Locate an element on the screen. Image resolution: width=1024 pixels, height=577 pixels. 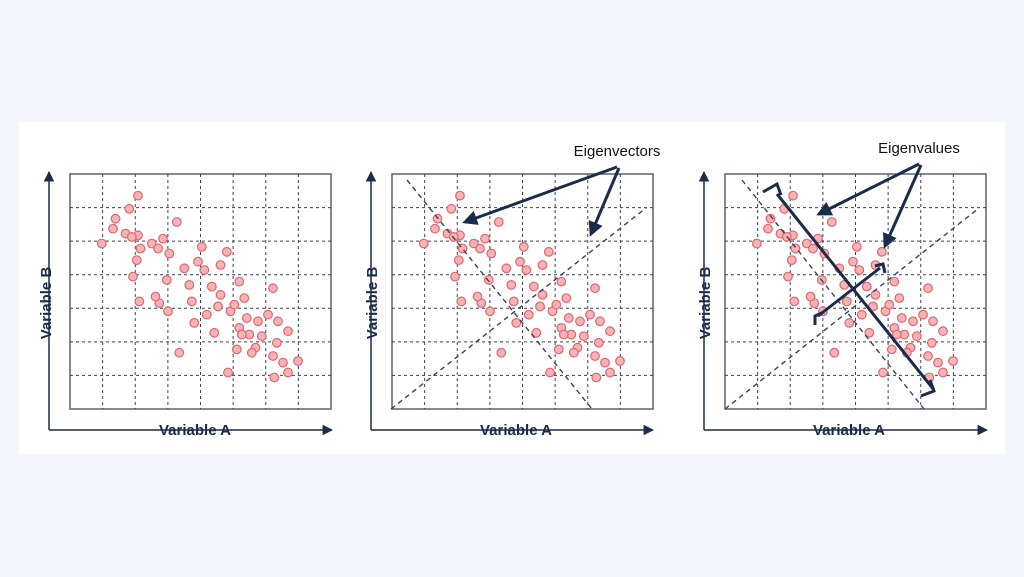
panel-eigenvectors: Eigenvectors Variable A Variable B is located at coordinates (512, 291).